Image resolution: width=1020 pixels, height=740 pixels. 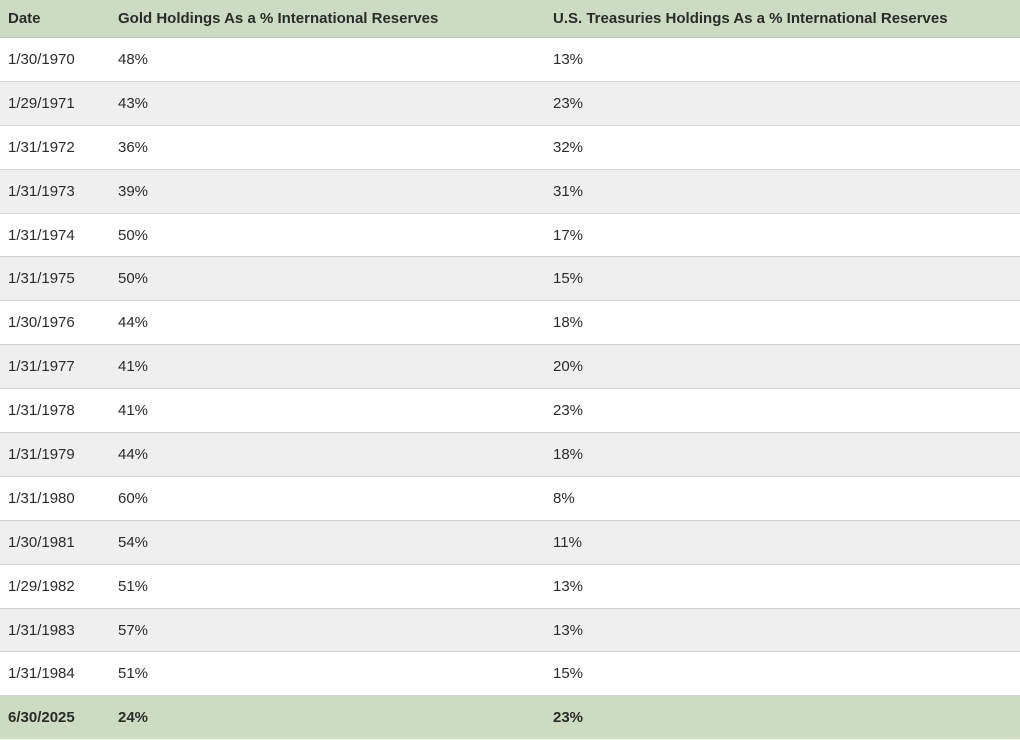 I want to click on date-cell: 1/31/1972, so click(x=55, y=147).